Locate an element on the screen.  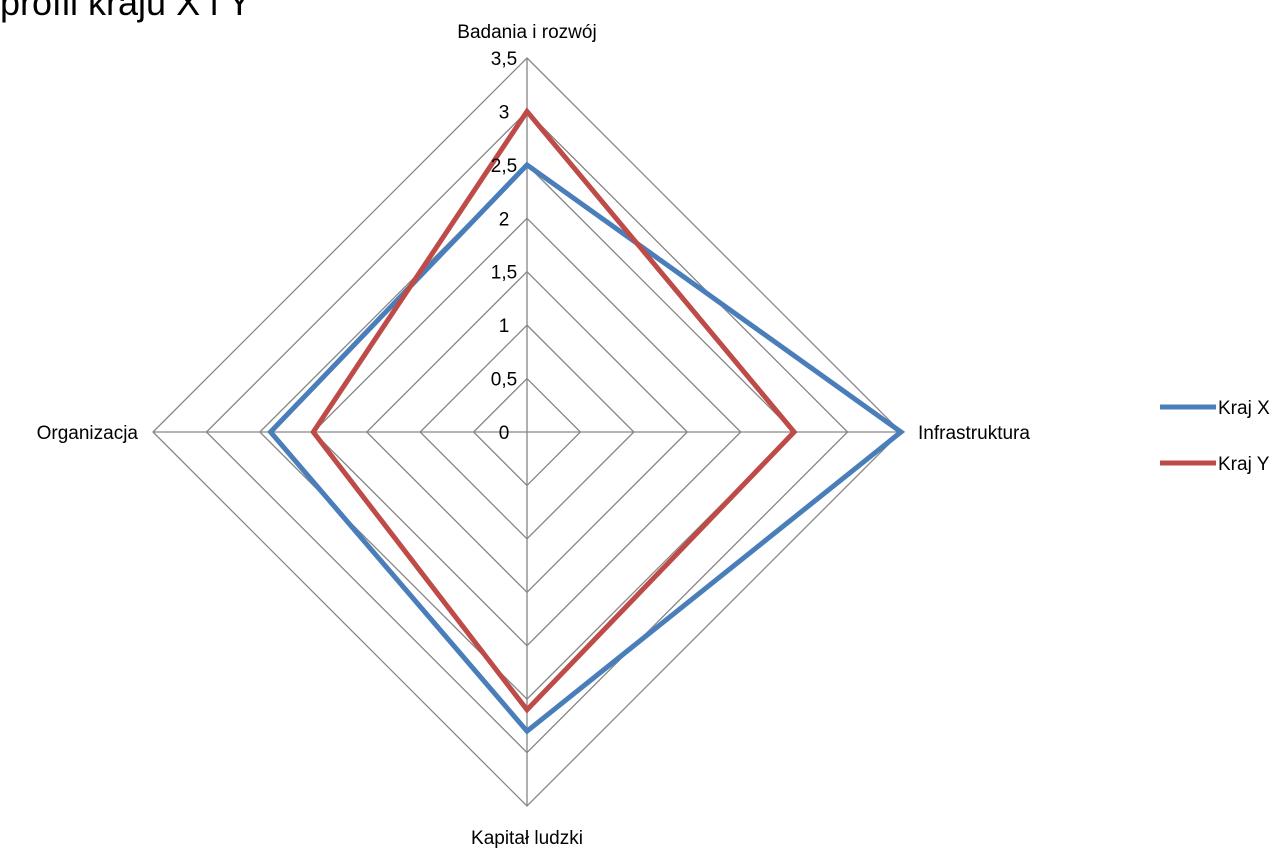
tick-label: 3,5 is located at coordinates (504, 59).